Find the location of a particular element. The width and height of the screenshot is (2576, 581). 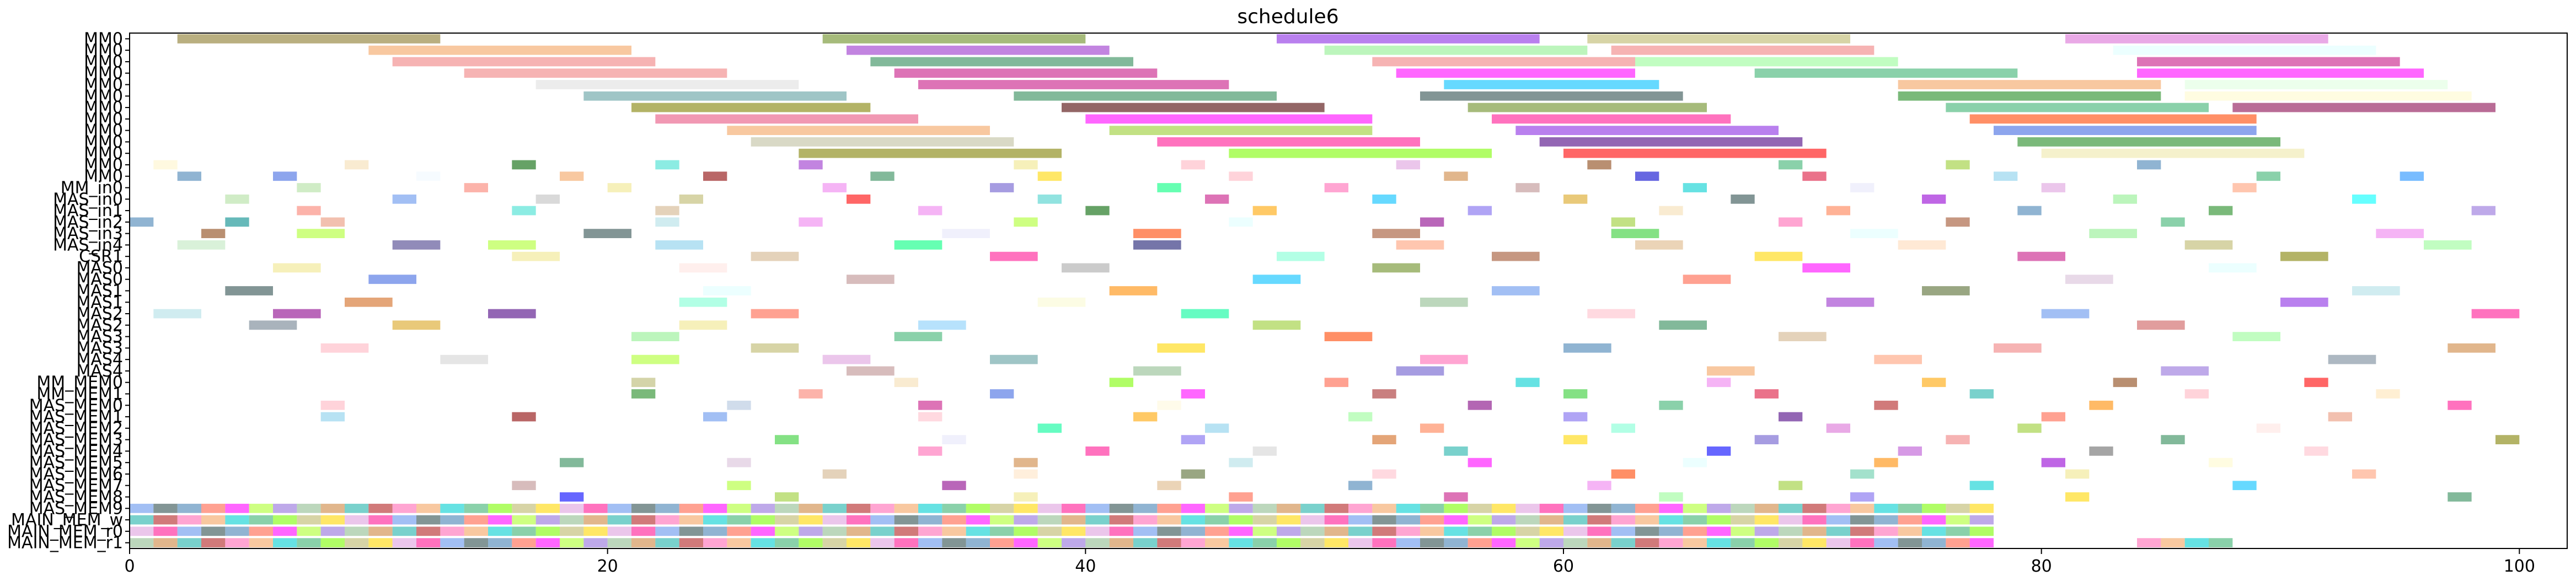

y-tick-label: MAS_MEM1 is located at coordinates (76, 417).